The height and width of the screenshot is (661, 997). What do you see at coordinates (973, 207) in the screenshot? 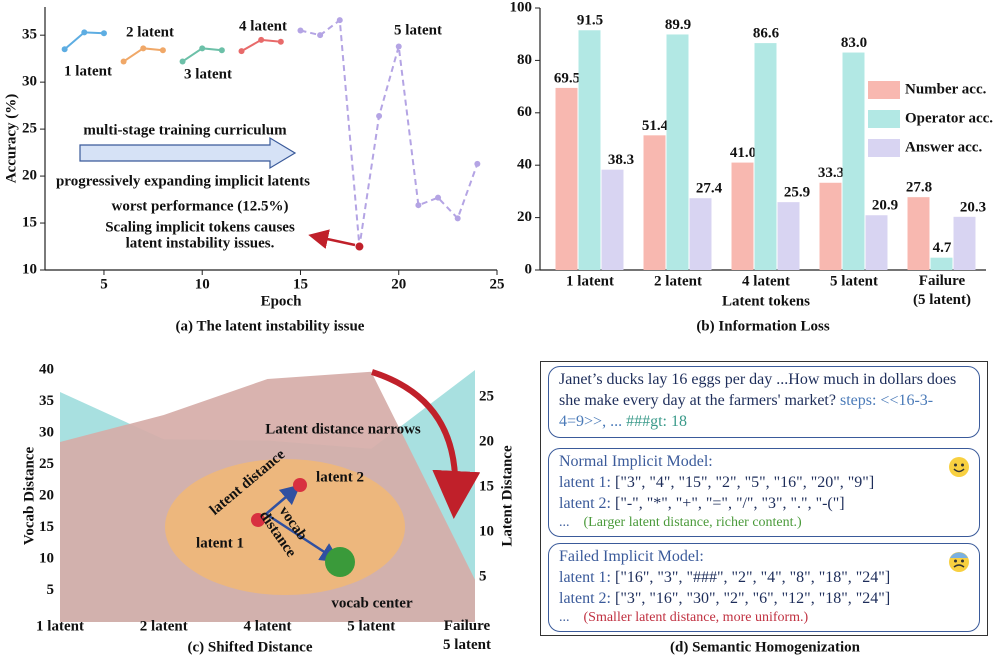
I see `value-label: 20.3` at bounding box center [973, 207].